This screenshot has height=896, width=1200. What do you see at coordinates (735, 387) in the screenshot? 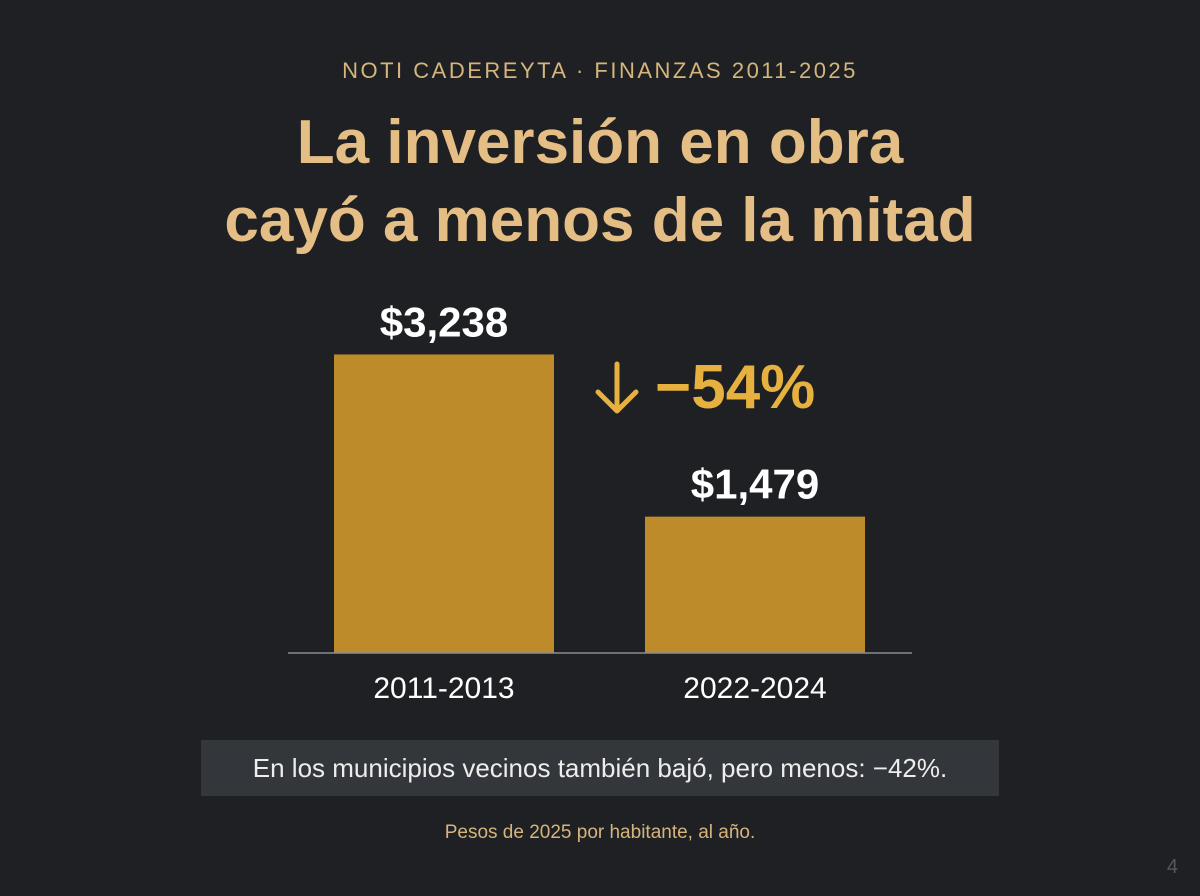
I see `change-label: −54%` at bounding box center [735, 387].